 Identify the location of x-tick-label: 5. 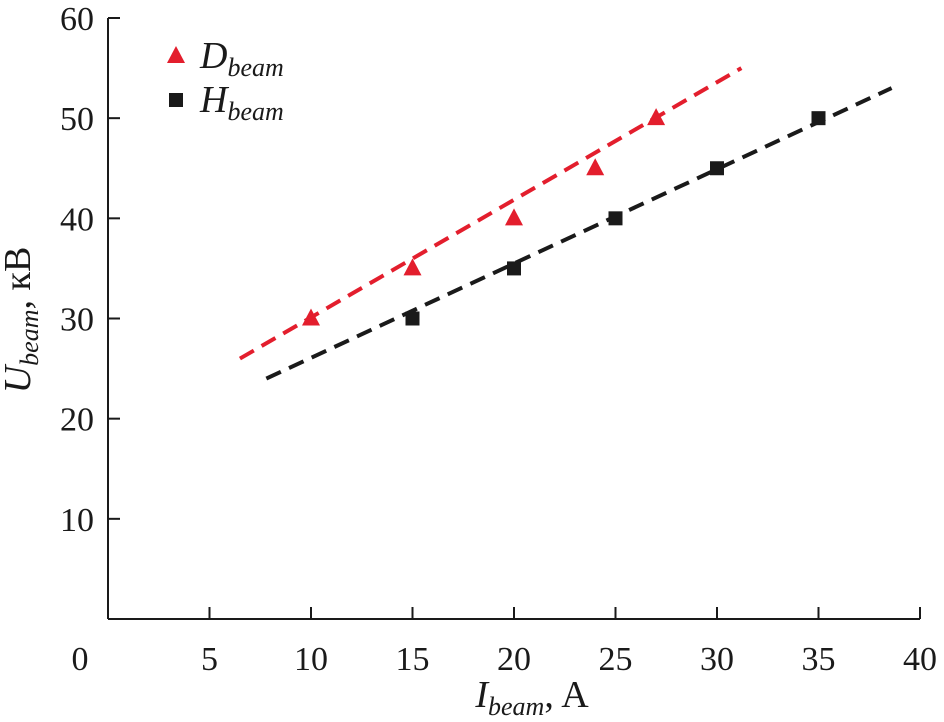
(209, 659).